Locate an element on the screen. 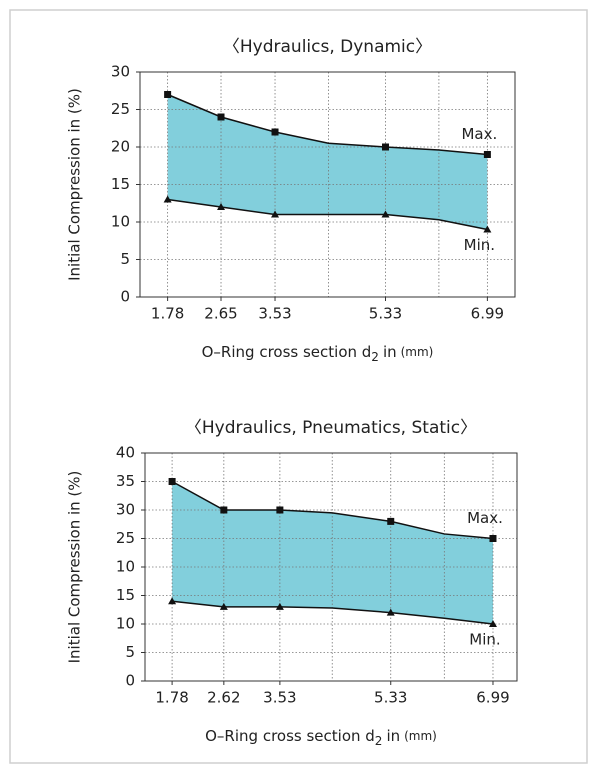 The image size is (598, 774). chart-title: 〈Hydraulics, Dynamic〉 is located at coordinates (327, 47).